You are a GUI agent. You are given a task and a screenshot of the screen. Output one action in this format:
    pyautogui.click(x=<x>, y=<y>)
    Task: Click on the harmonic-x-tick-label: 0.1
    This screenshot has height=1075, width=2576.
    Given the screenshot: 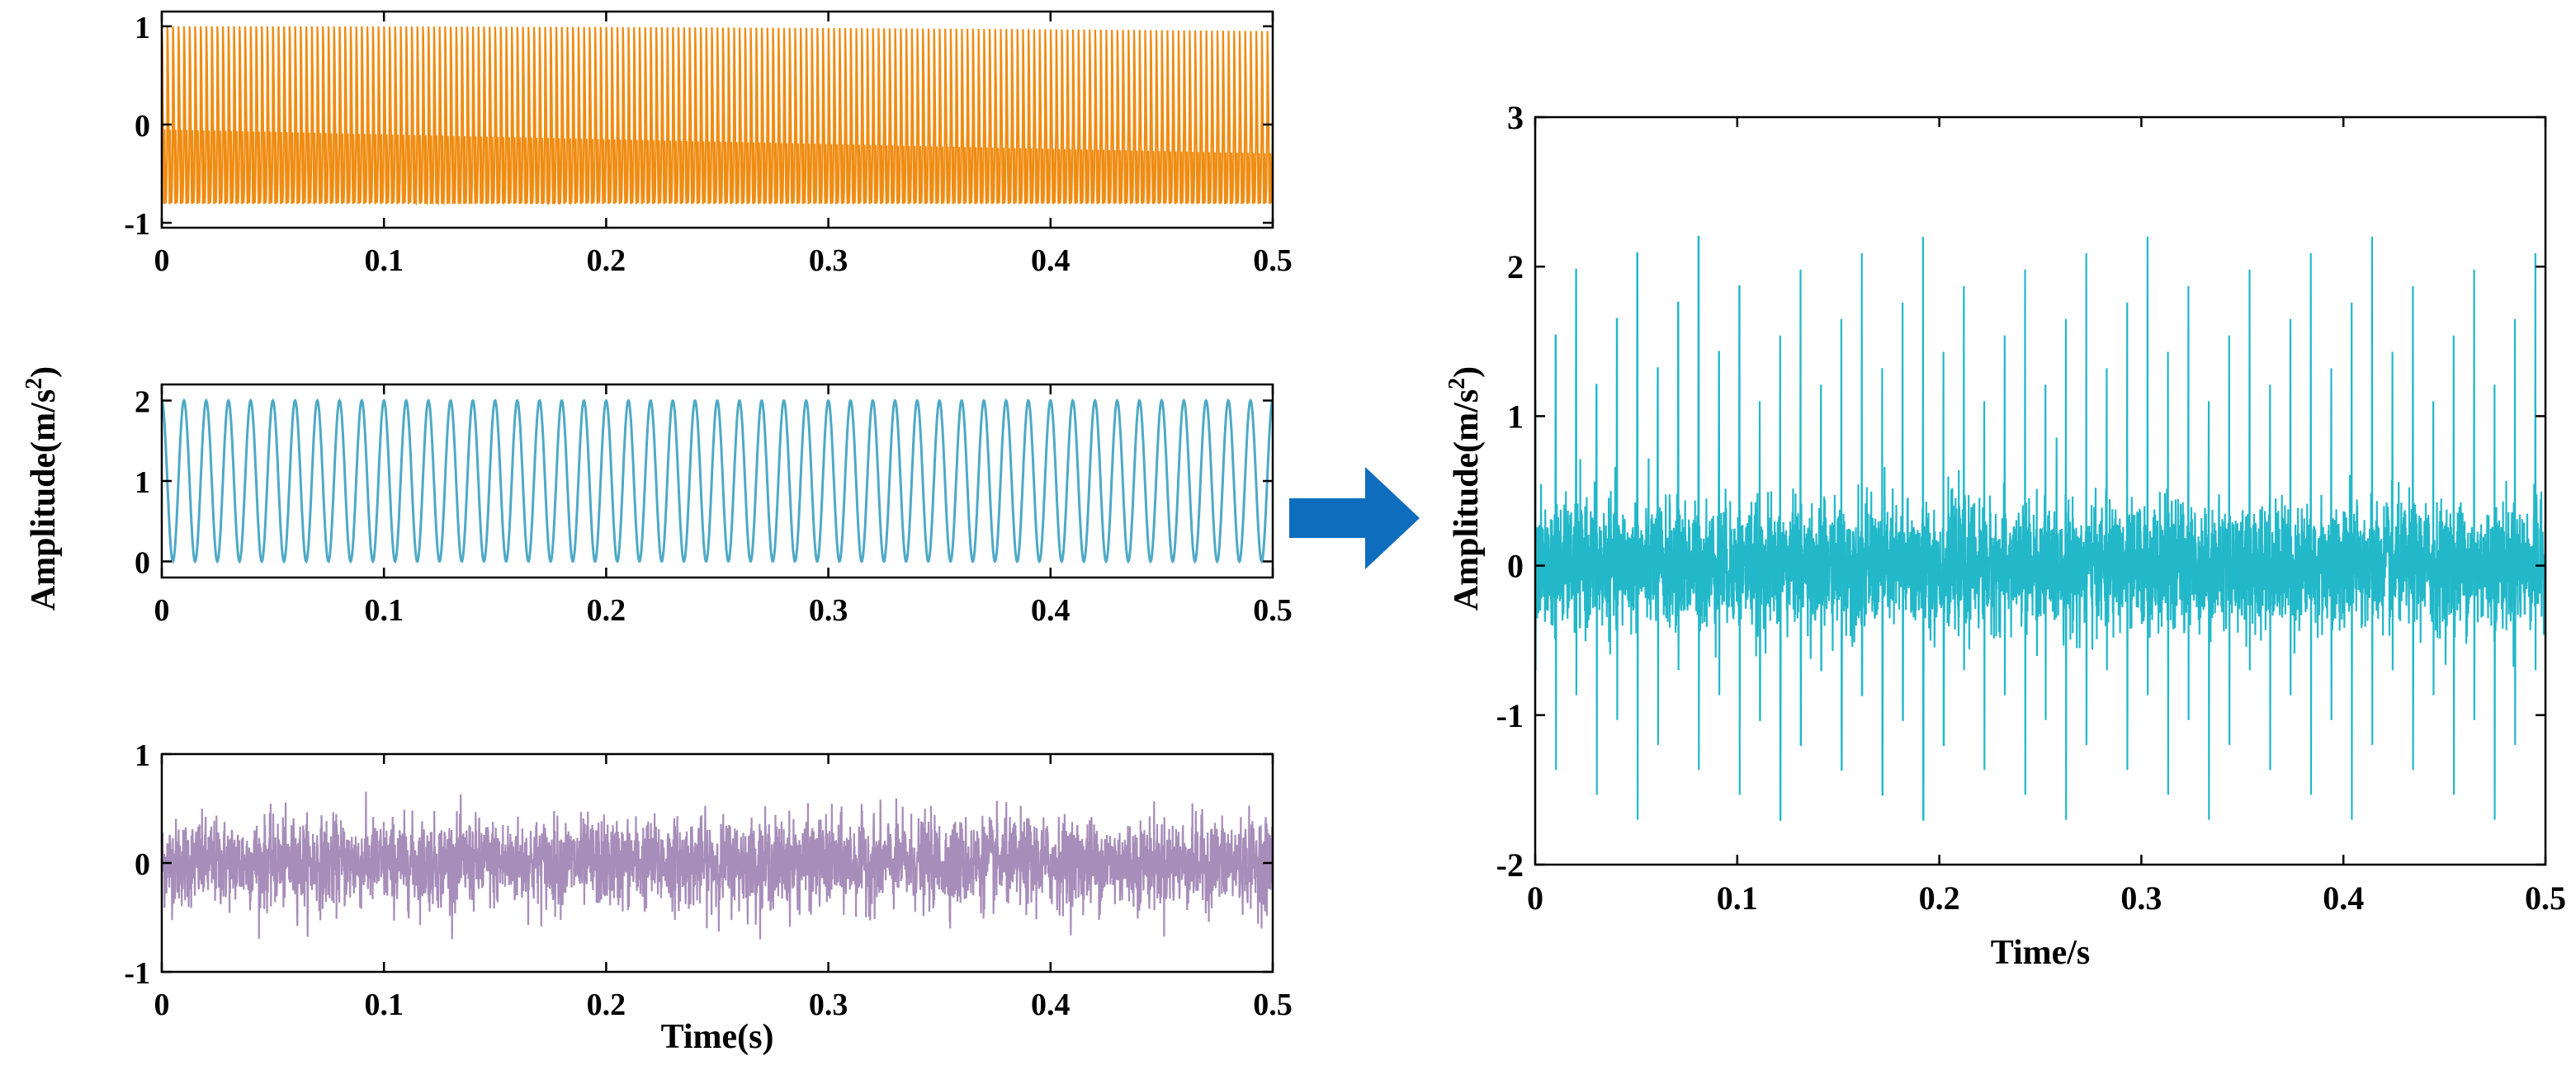 What is the action you would take?
    pyautogui.click(x=384, y=610)
    